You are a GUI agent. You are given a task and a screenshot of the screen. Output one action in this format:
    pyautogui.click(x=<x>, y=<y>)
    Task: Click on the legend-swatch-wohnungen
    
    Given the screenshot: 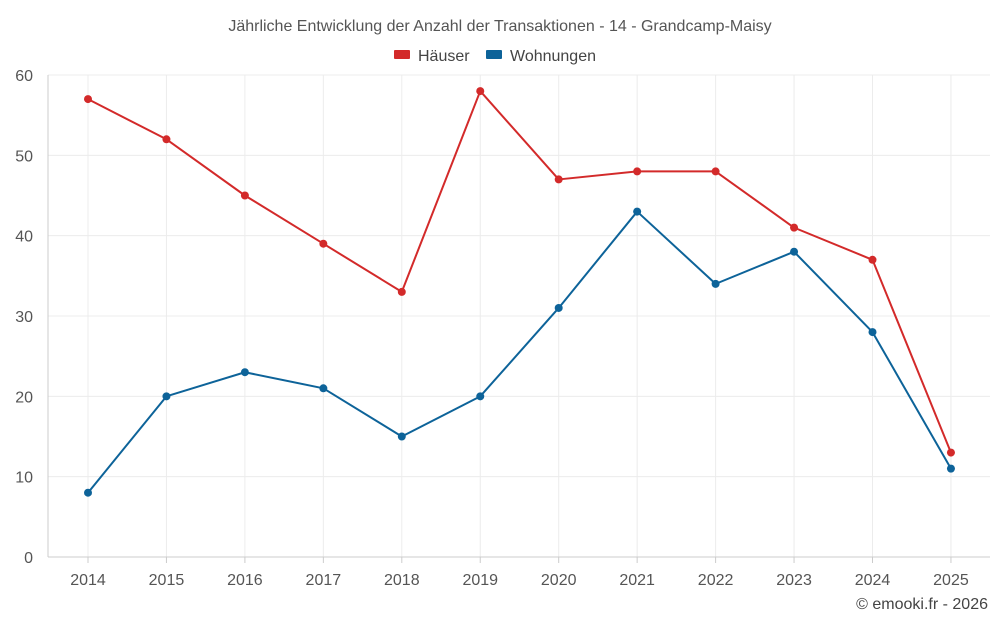 What is the action you would take?
    pyautogui.click(x=494, y=54)
    